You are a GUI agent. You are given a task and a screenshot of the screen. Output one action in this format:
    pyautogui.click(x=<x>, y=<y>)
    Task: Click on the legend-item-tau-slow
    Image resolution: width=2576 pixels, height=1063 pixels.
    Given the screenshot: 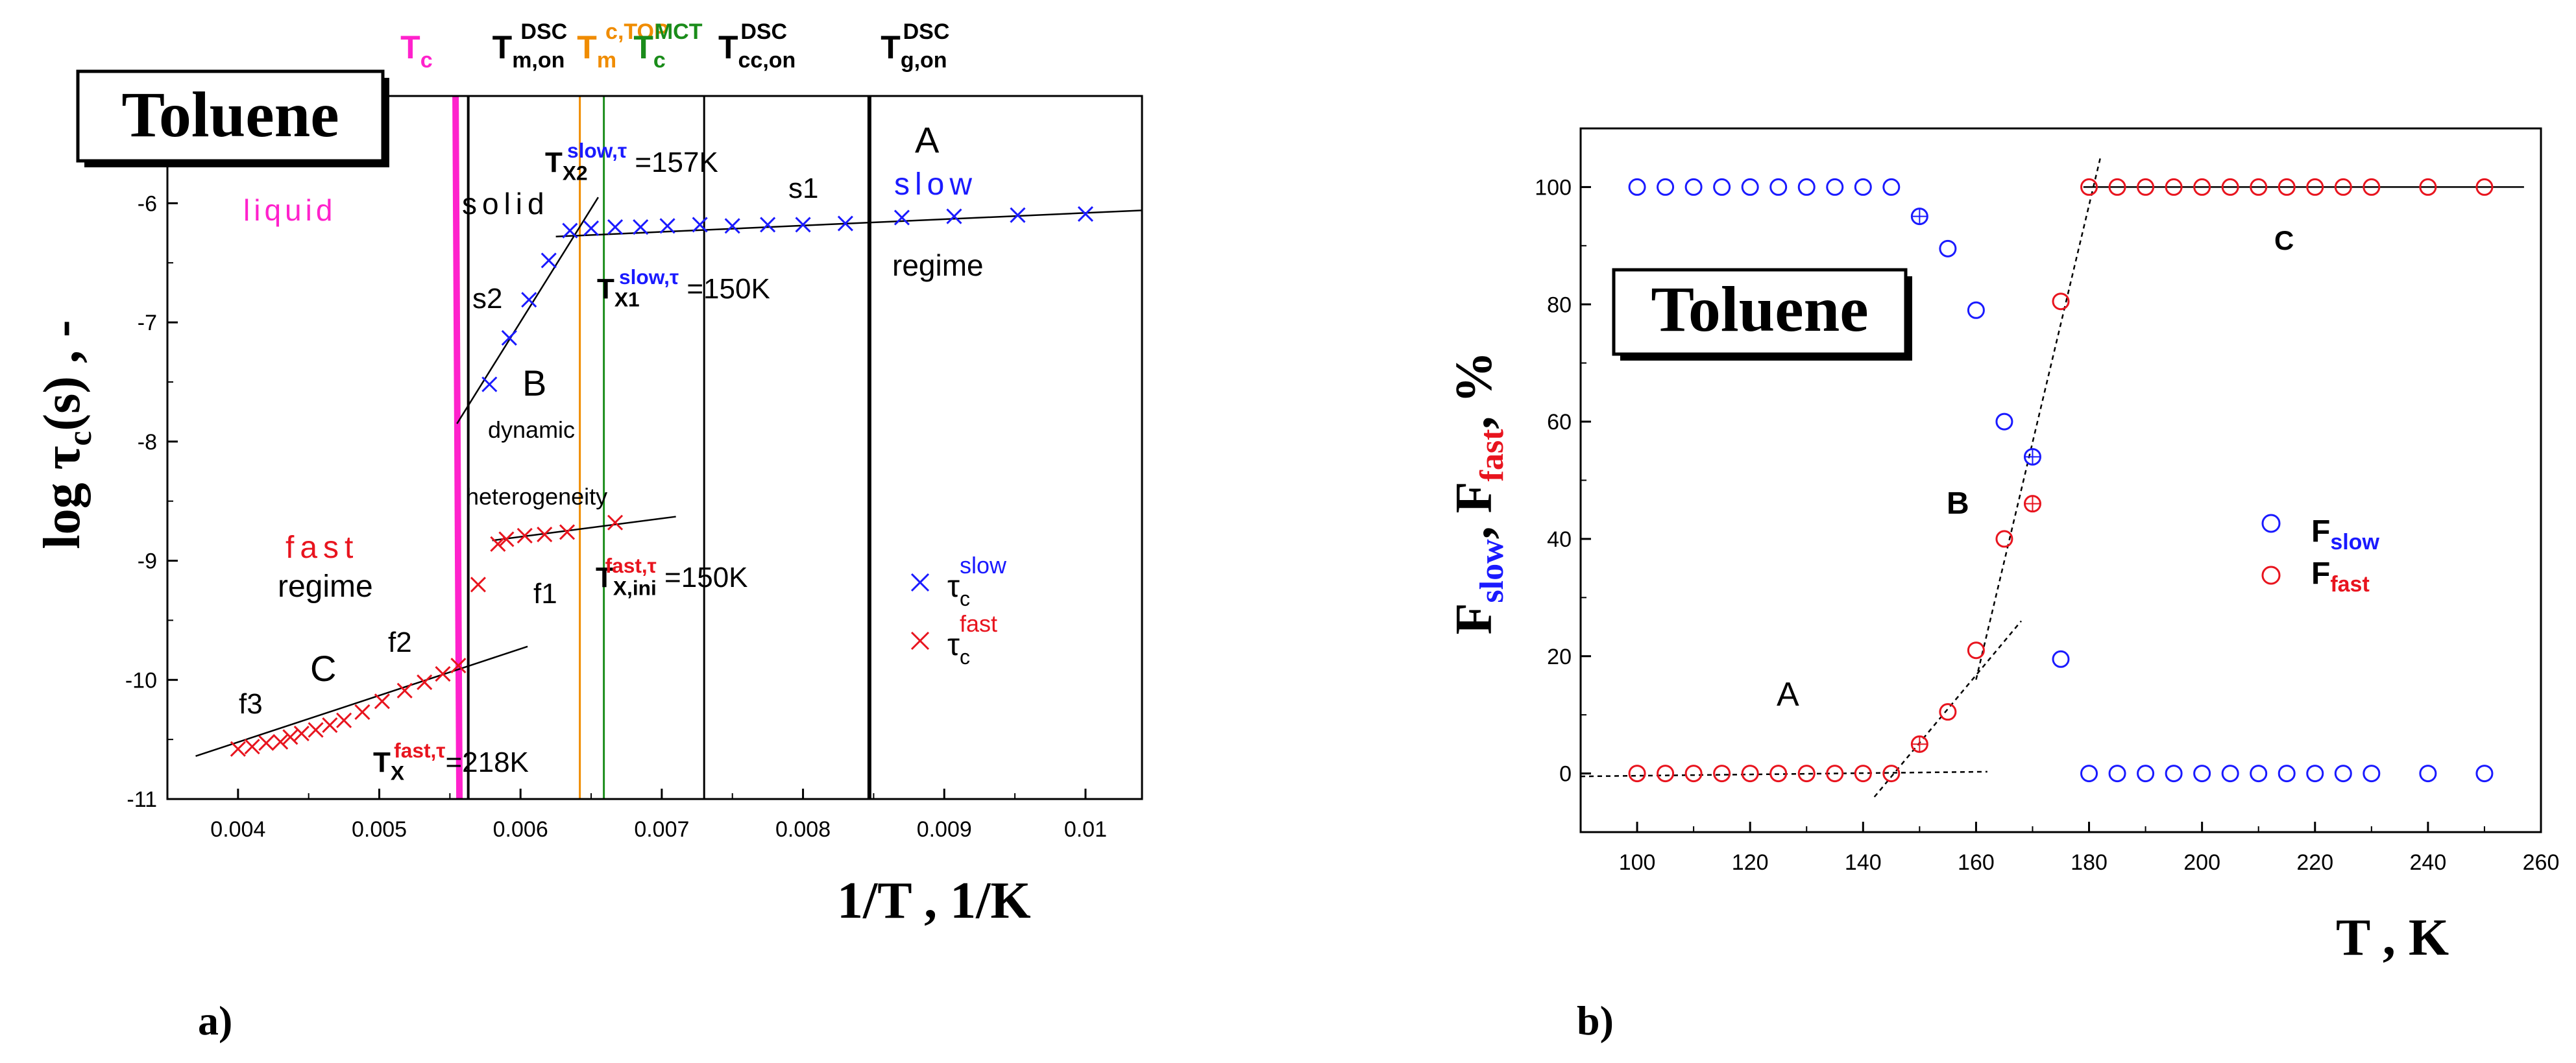 What is the action you would take?
    pyautogui.click(x=920, y=582)
    